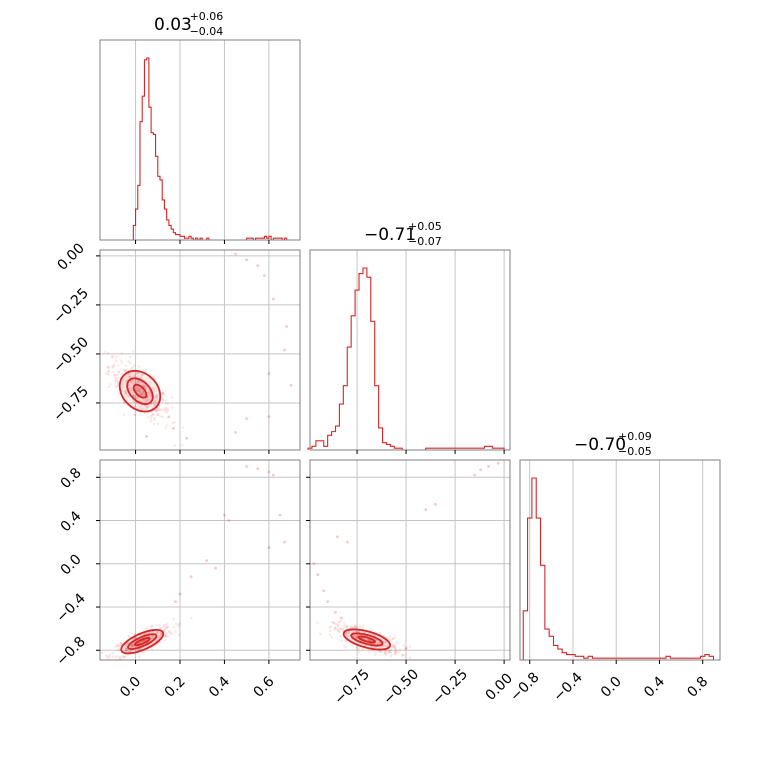 This screenshot has height=760, width=760. What do you see at coordinates (175, 687) in the screenshot?
I see `x-tick-label: 0.2` at bounding box center [175, 687].